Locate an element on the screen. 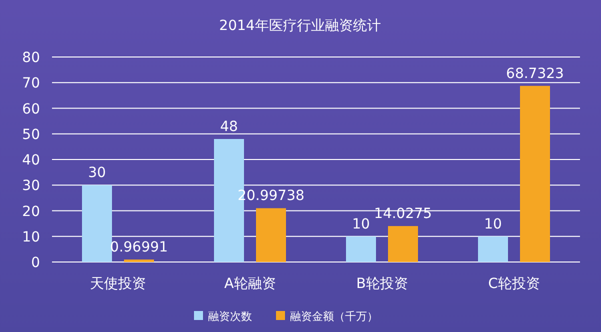  data-label: 14.0275 is located at coordinates (403, 214).